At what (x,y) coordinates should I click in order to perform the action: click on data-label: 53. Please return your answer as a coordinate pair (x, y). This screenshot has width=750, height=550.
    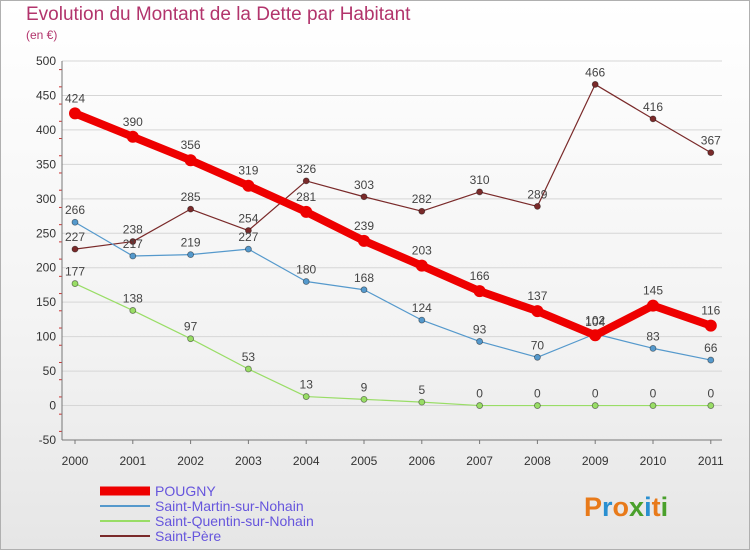
    Looking at the image, I should click on (249, 357).